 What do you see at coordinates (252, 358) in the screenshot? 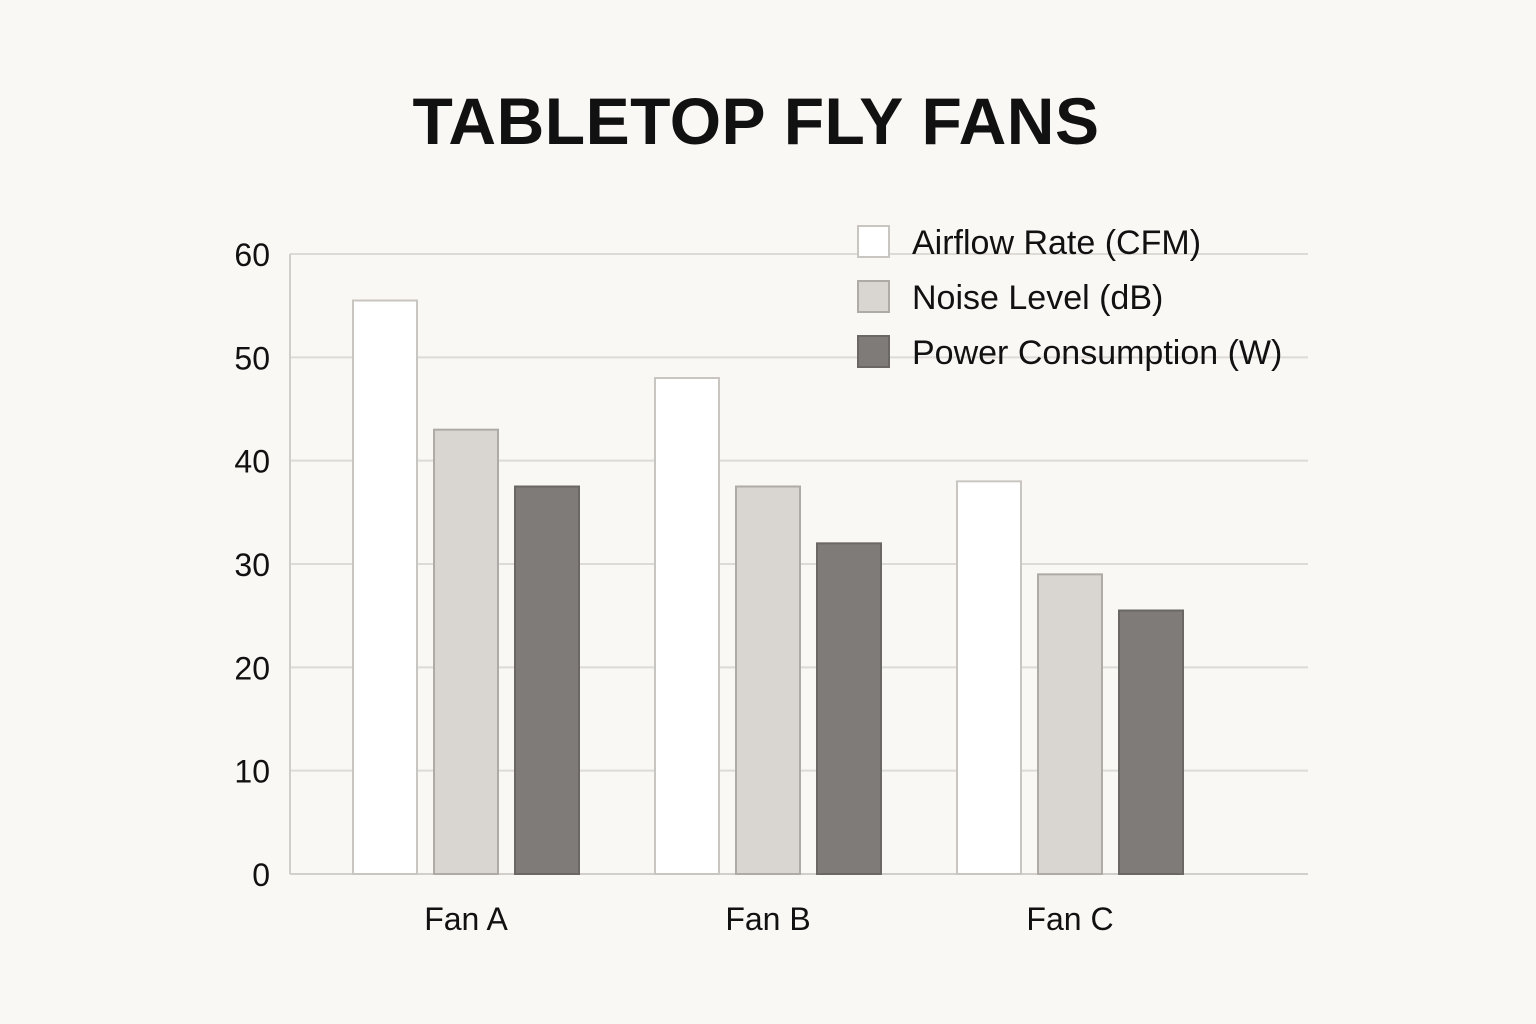
I see `y-tick-label: 50` at bounding box center [252, 358].